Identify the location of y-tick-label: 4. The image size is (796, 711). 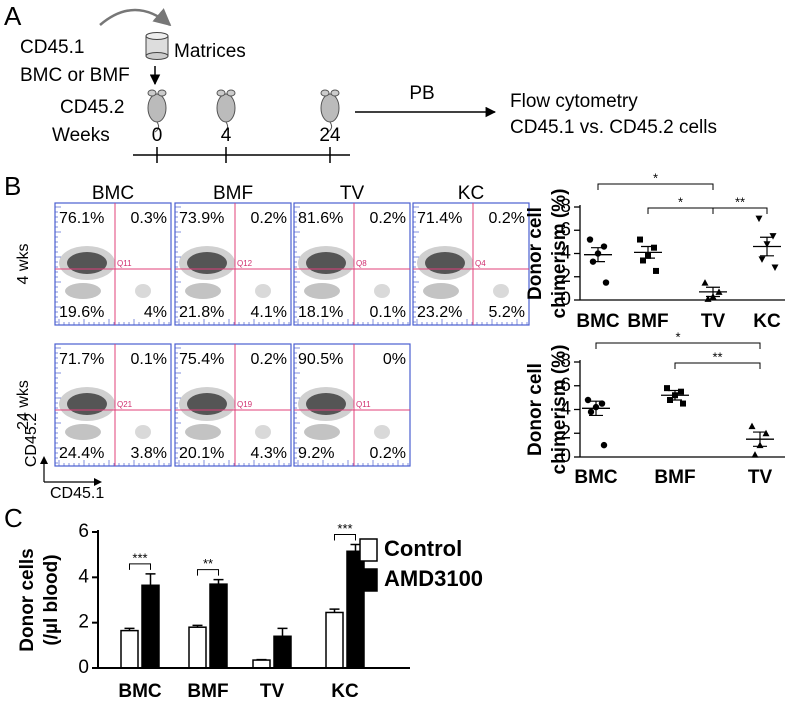
(565, 409).